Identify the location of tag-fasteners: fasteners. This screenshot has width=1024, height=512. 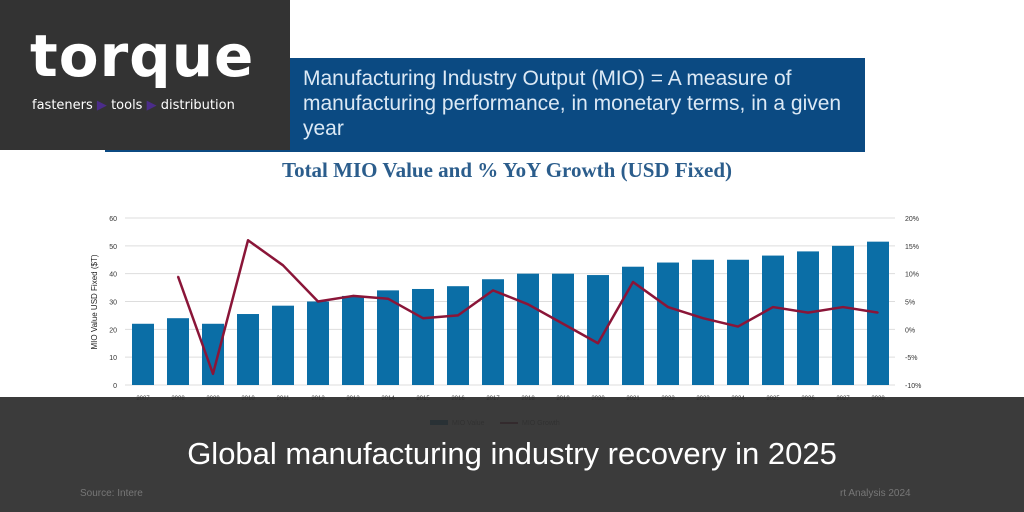
(62, 105).